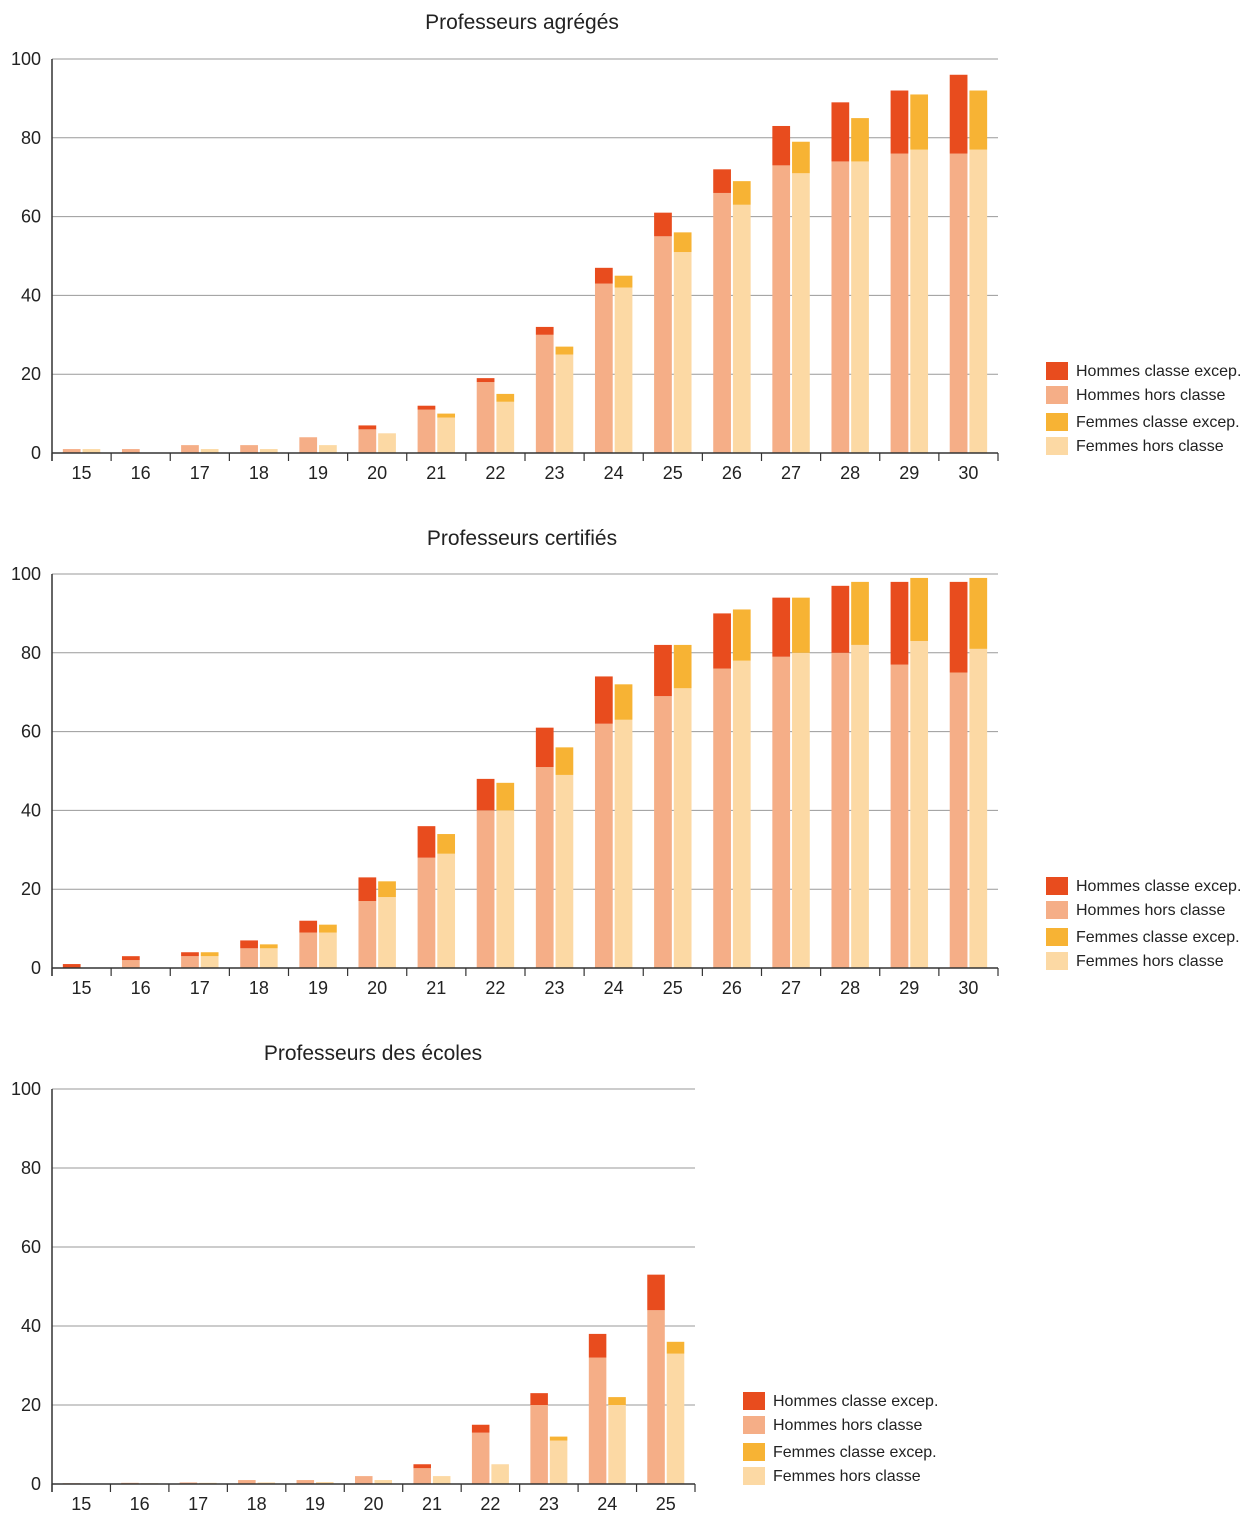  Describe the element at coordinates (614, 473) in the screenshot. I see `x-tick-label: 24` at that location.